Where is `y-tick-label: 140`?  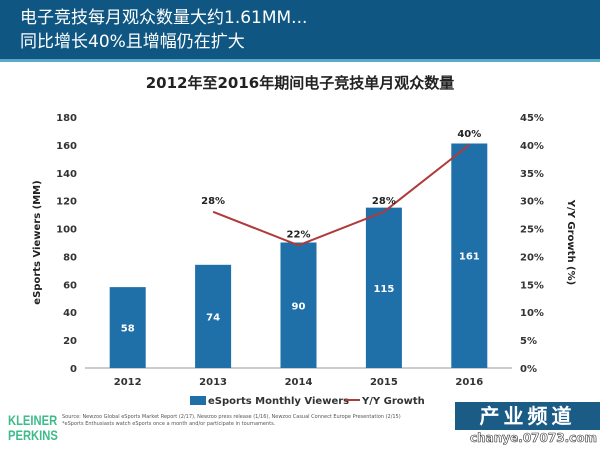
y-tick-label: 140 is located at coordinates (66, 174).